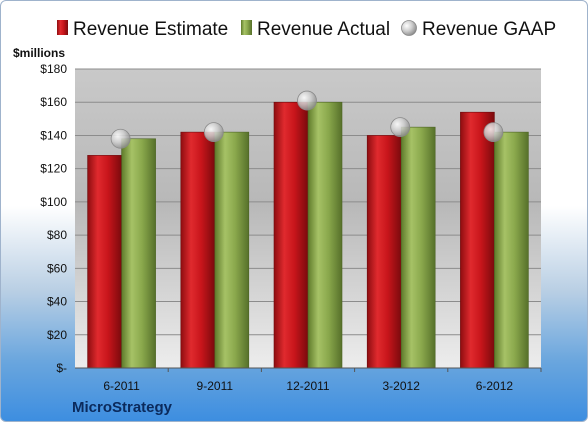 The image size is (588, 422). What do you see at coordinates (53, 69) in the screenshot?
I see `y-tick-label: $180` at bounding box center [53, 69].